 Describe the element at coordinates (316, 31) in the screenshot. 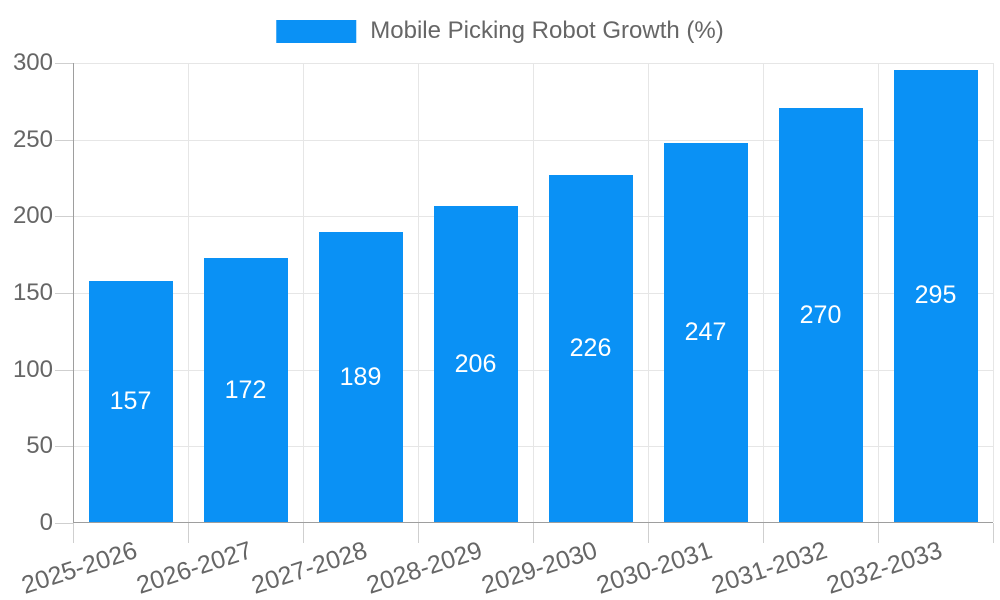

I see `legend-swatch` at that location.